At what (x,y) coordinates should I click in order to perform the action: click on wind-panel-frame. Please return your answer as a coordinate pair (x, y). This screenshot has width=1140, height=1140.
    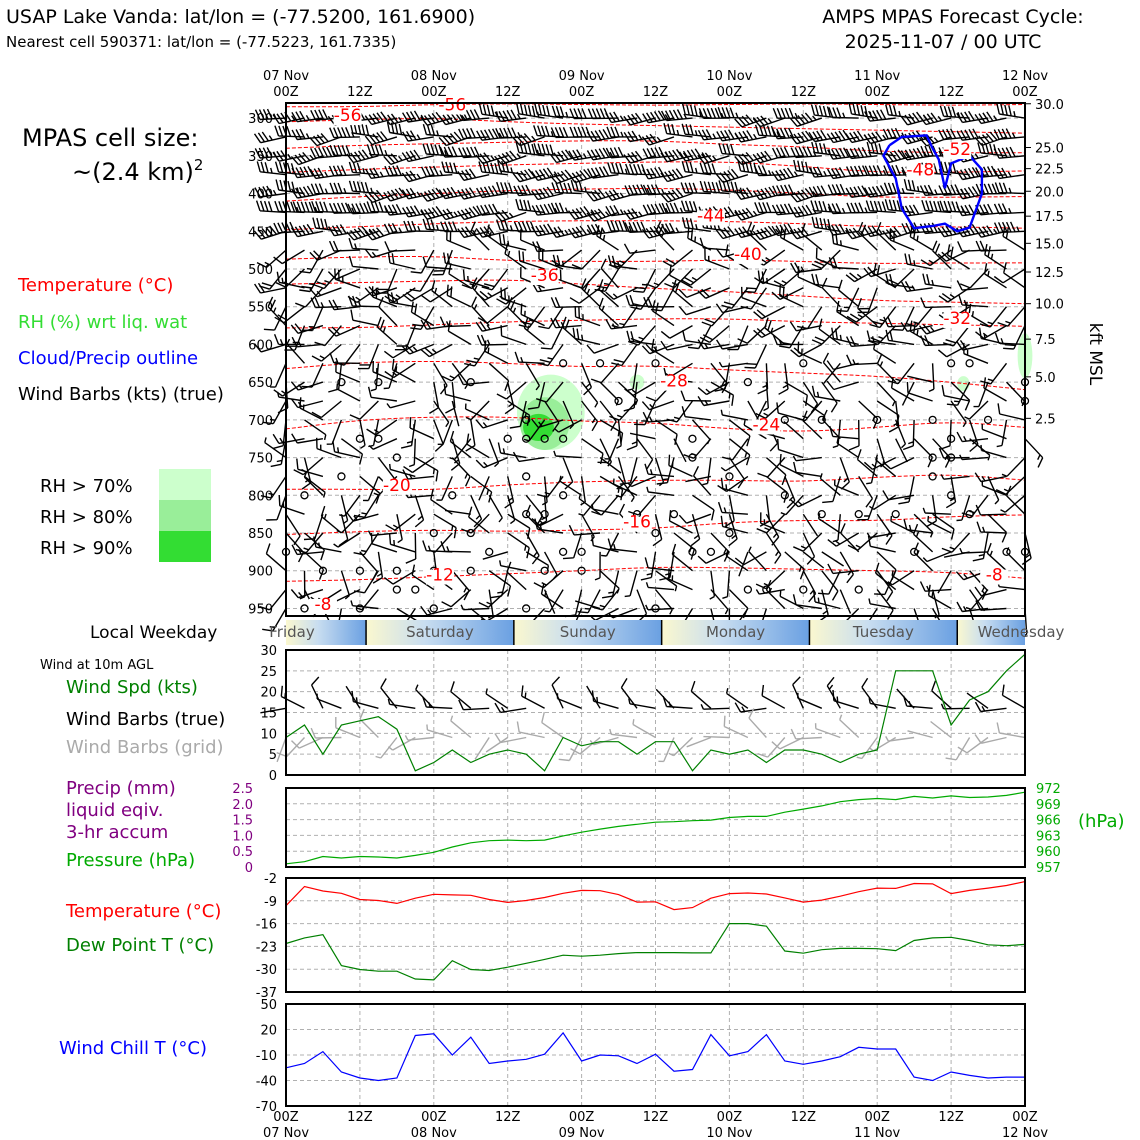
    Looking at the image, I should click on (655, 712).